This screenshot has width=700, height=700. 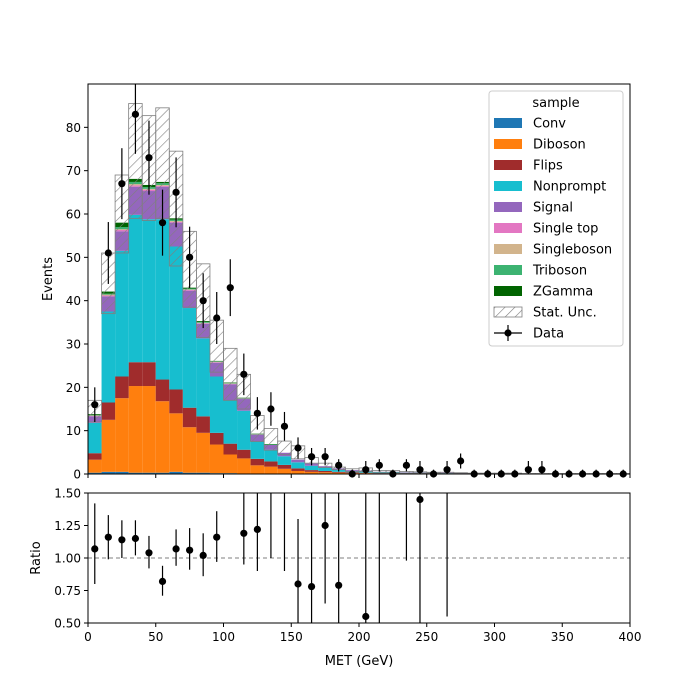 What do you see at coordinates (630, 637) in the screenshot?
I see `x-tick-label-8: 400` at bounding box center [630, 637].